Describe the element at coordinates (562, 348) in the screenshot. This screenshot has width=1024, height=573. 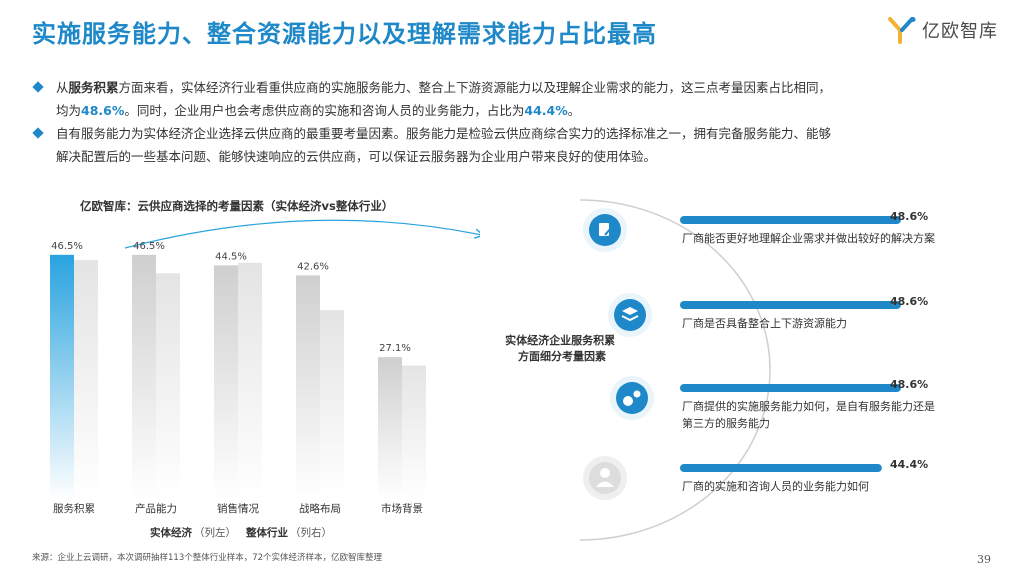
I see `center-label: 实体经济企业服务积累 方面细分考量因素` at that location.